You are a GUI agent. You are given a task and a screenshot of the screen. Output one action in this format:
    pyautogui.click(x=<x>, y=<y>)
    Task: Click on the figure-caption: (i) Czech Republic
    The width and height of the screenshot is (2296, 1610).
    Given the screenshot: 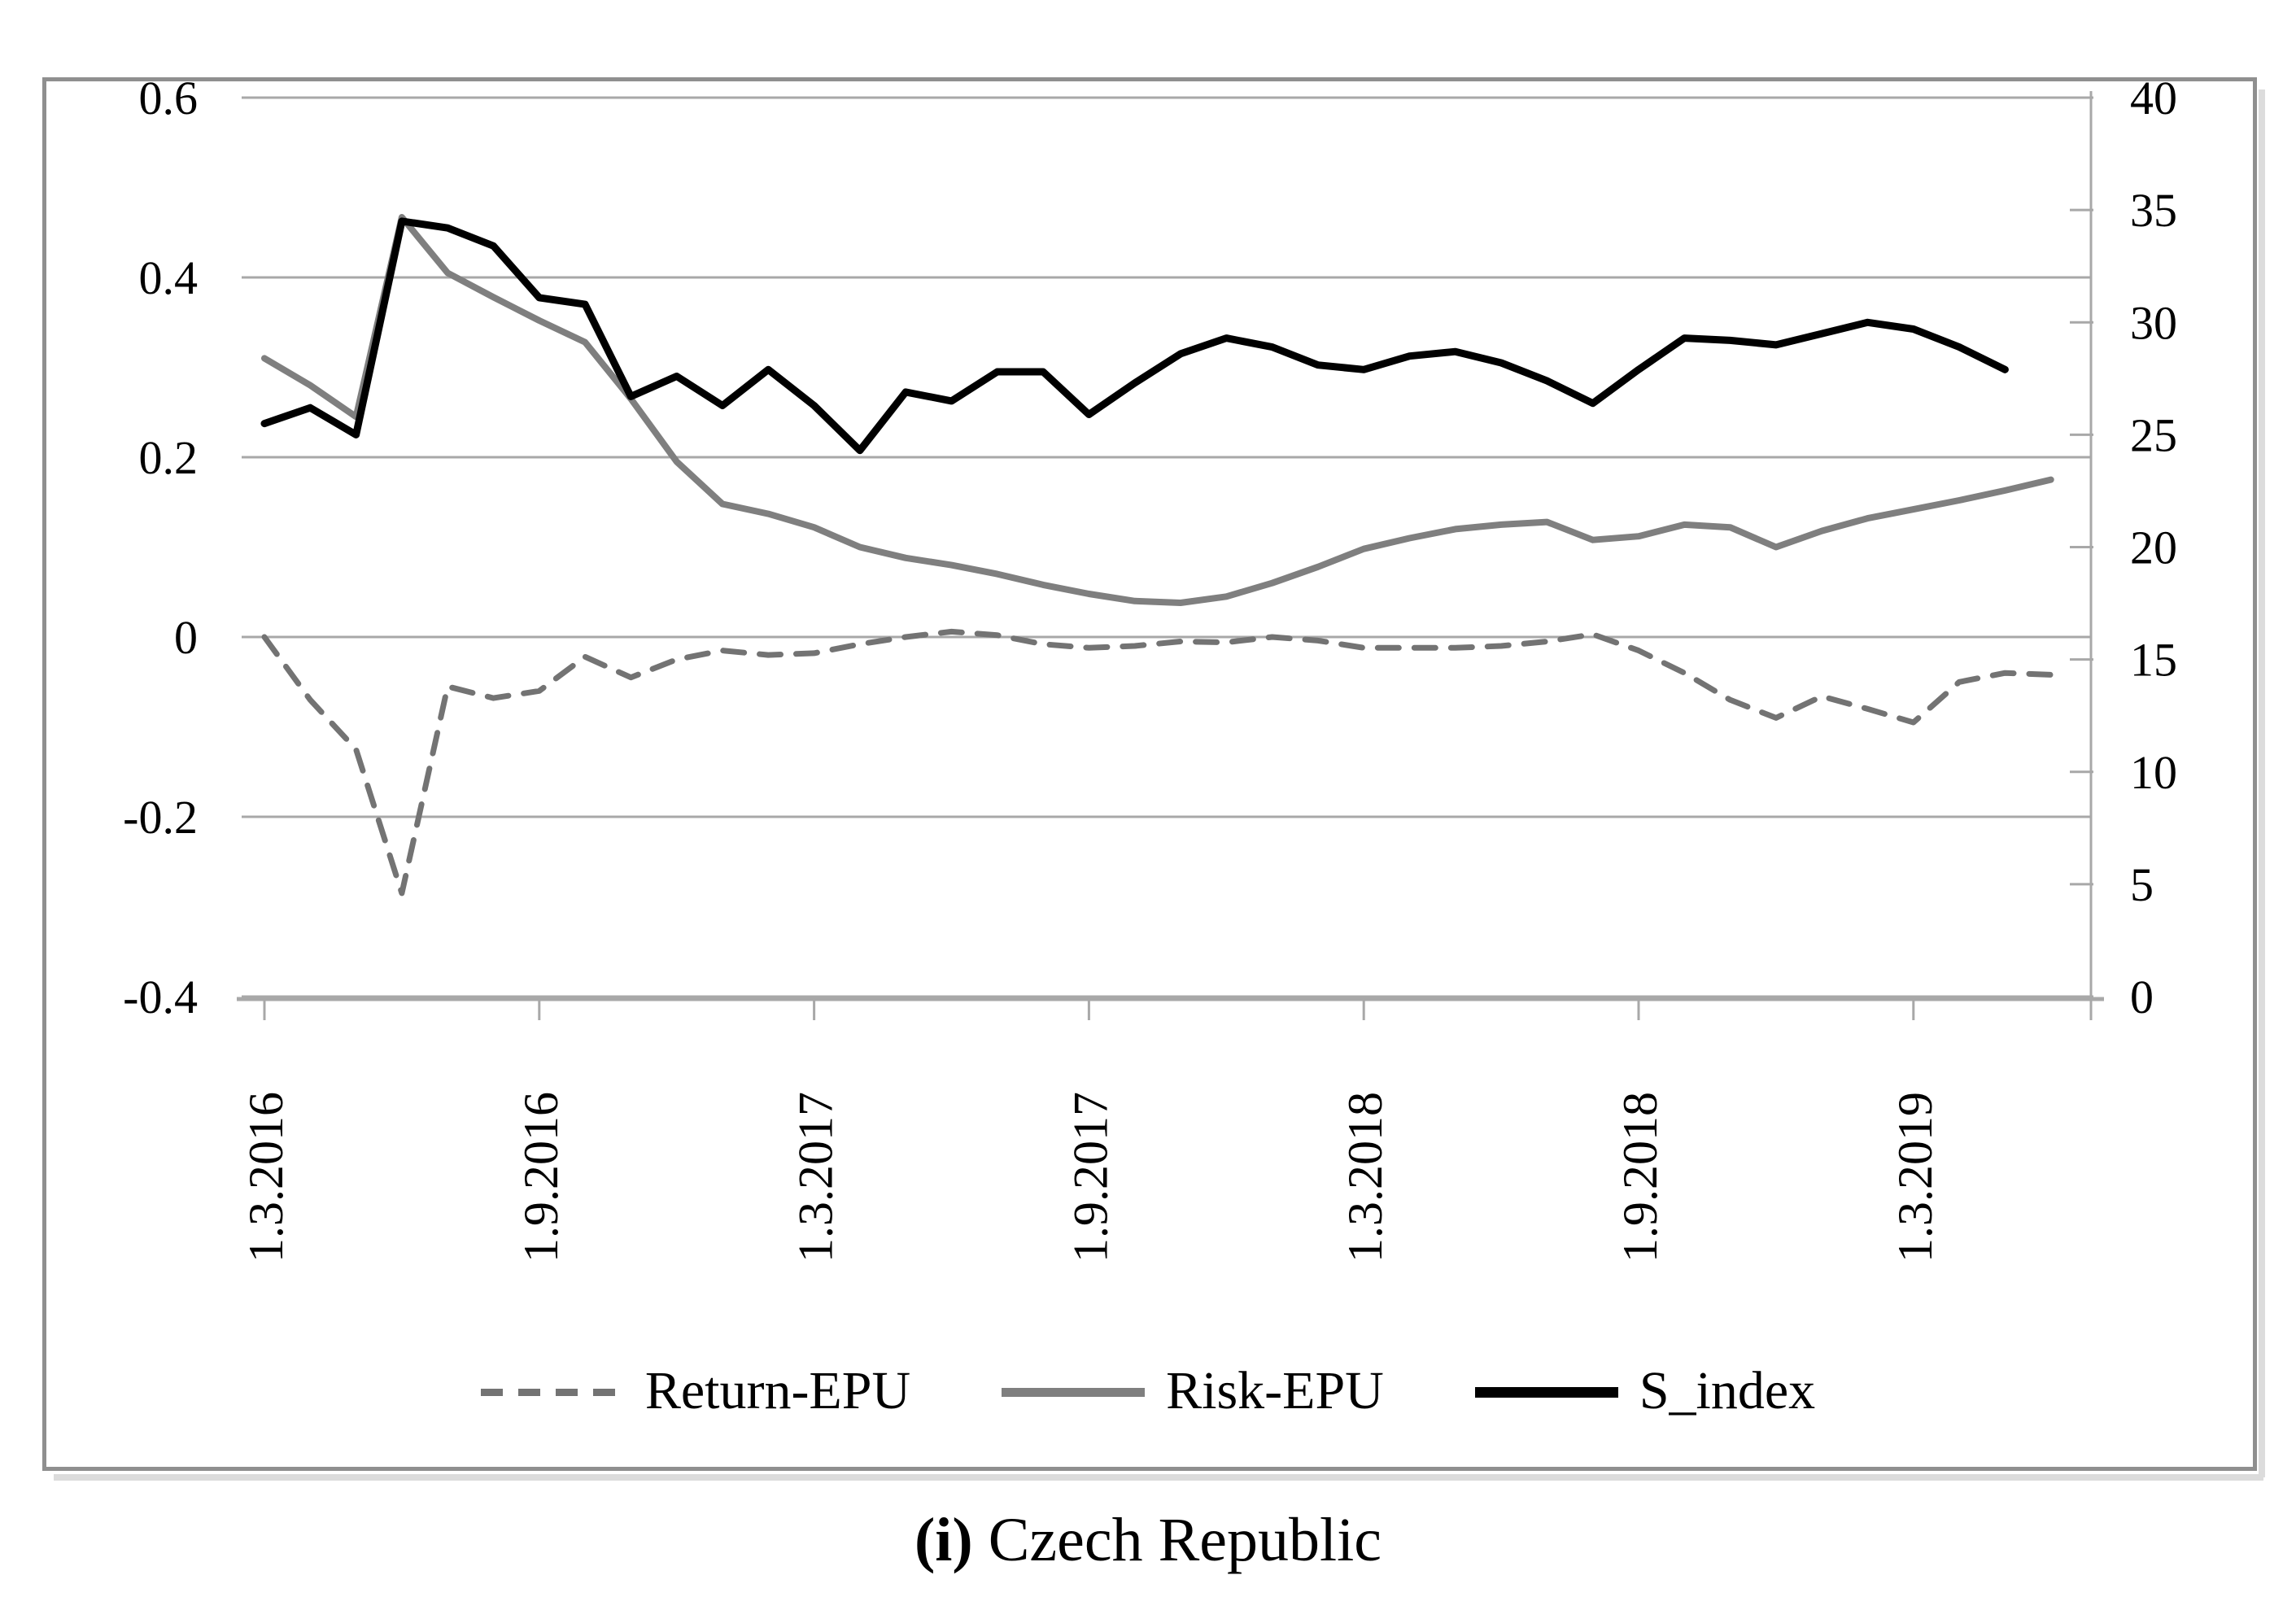 What is the action you would take?
    pyautogui.click(x=1148, y=1540)
    